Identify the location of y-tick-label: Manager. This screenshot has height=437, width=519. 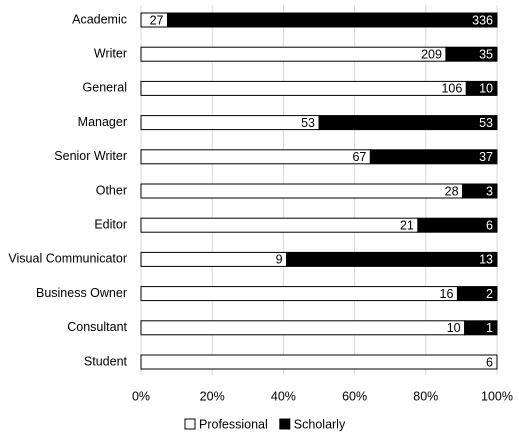
(102, 122).